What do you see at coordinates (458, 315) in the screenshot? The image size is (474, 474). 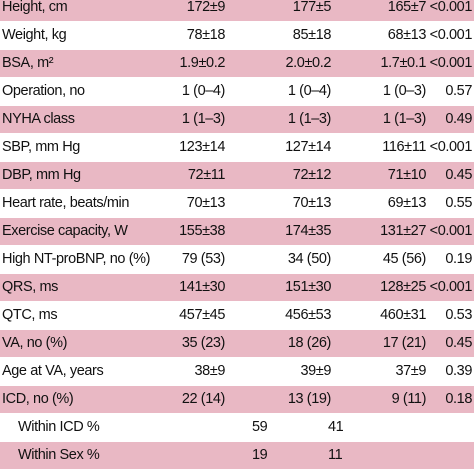 I see `cell-value: 0.53` at bounding box center [458, 315].